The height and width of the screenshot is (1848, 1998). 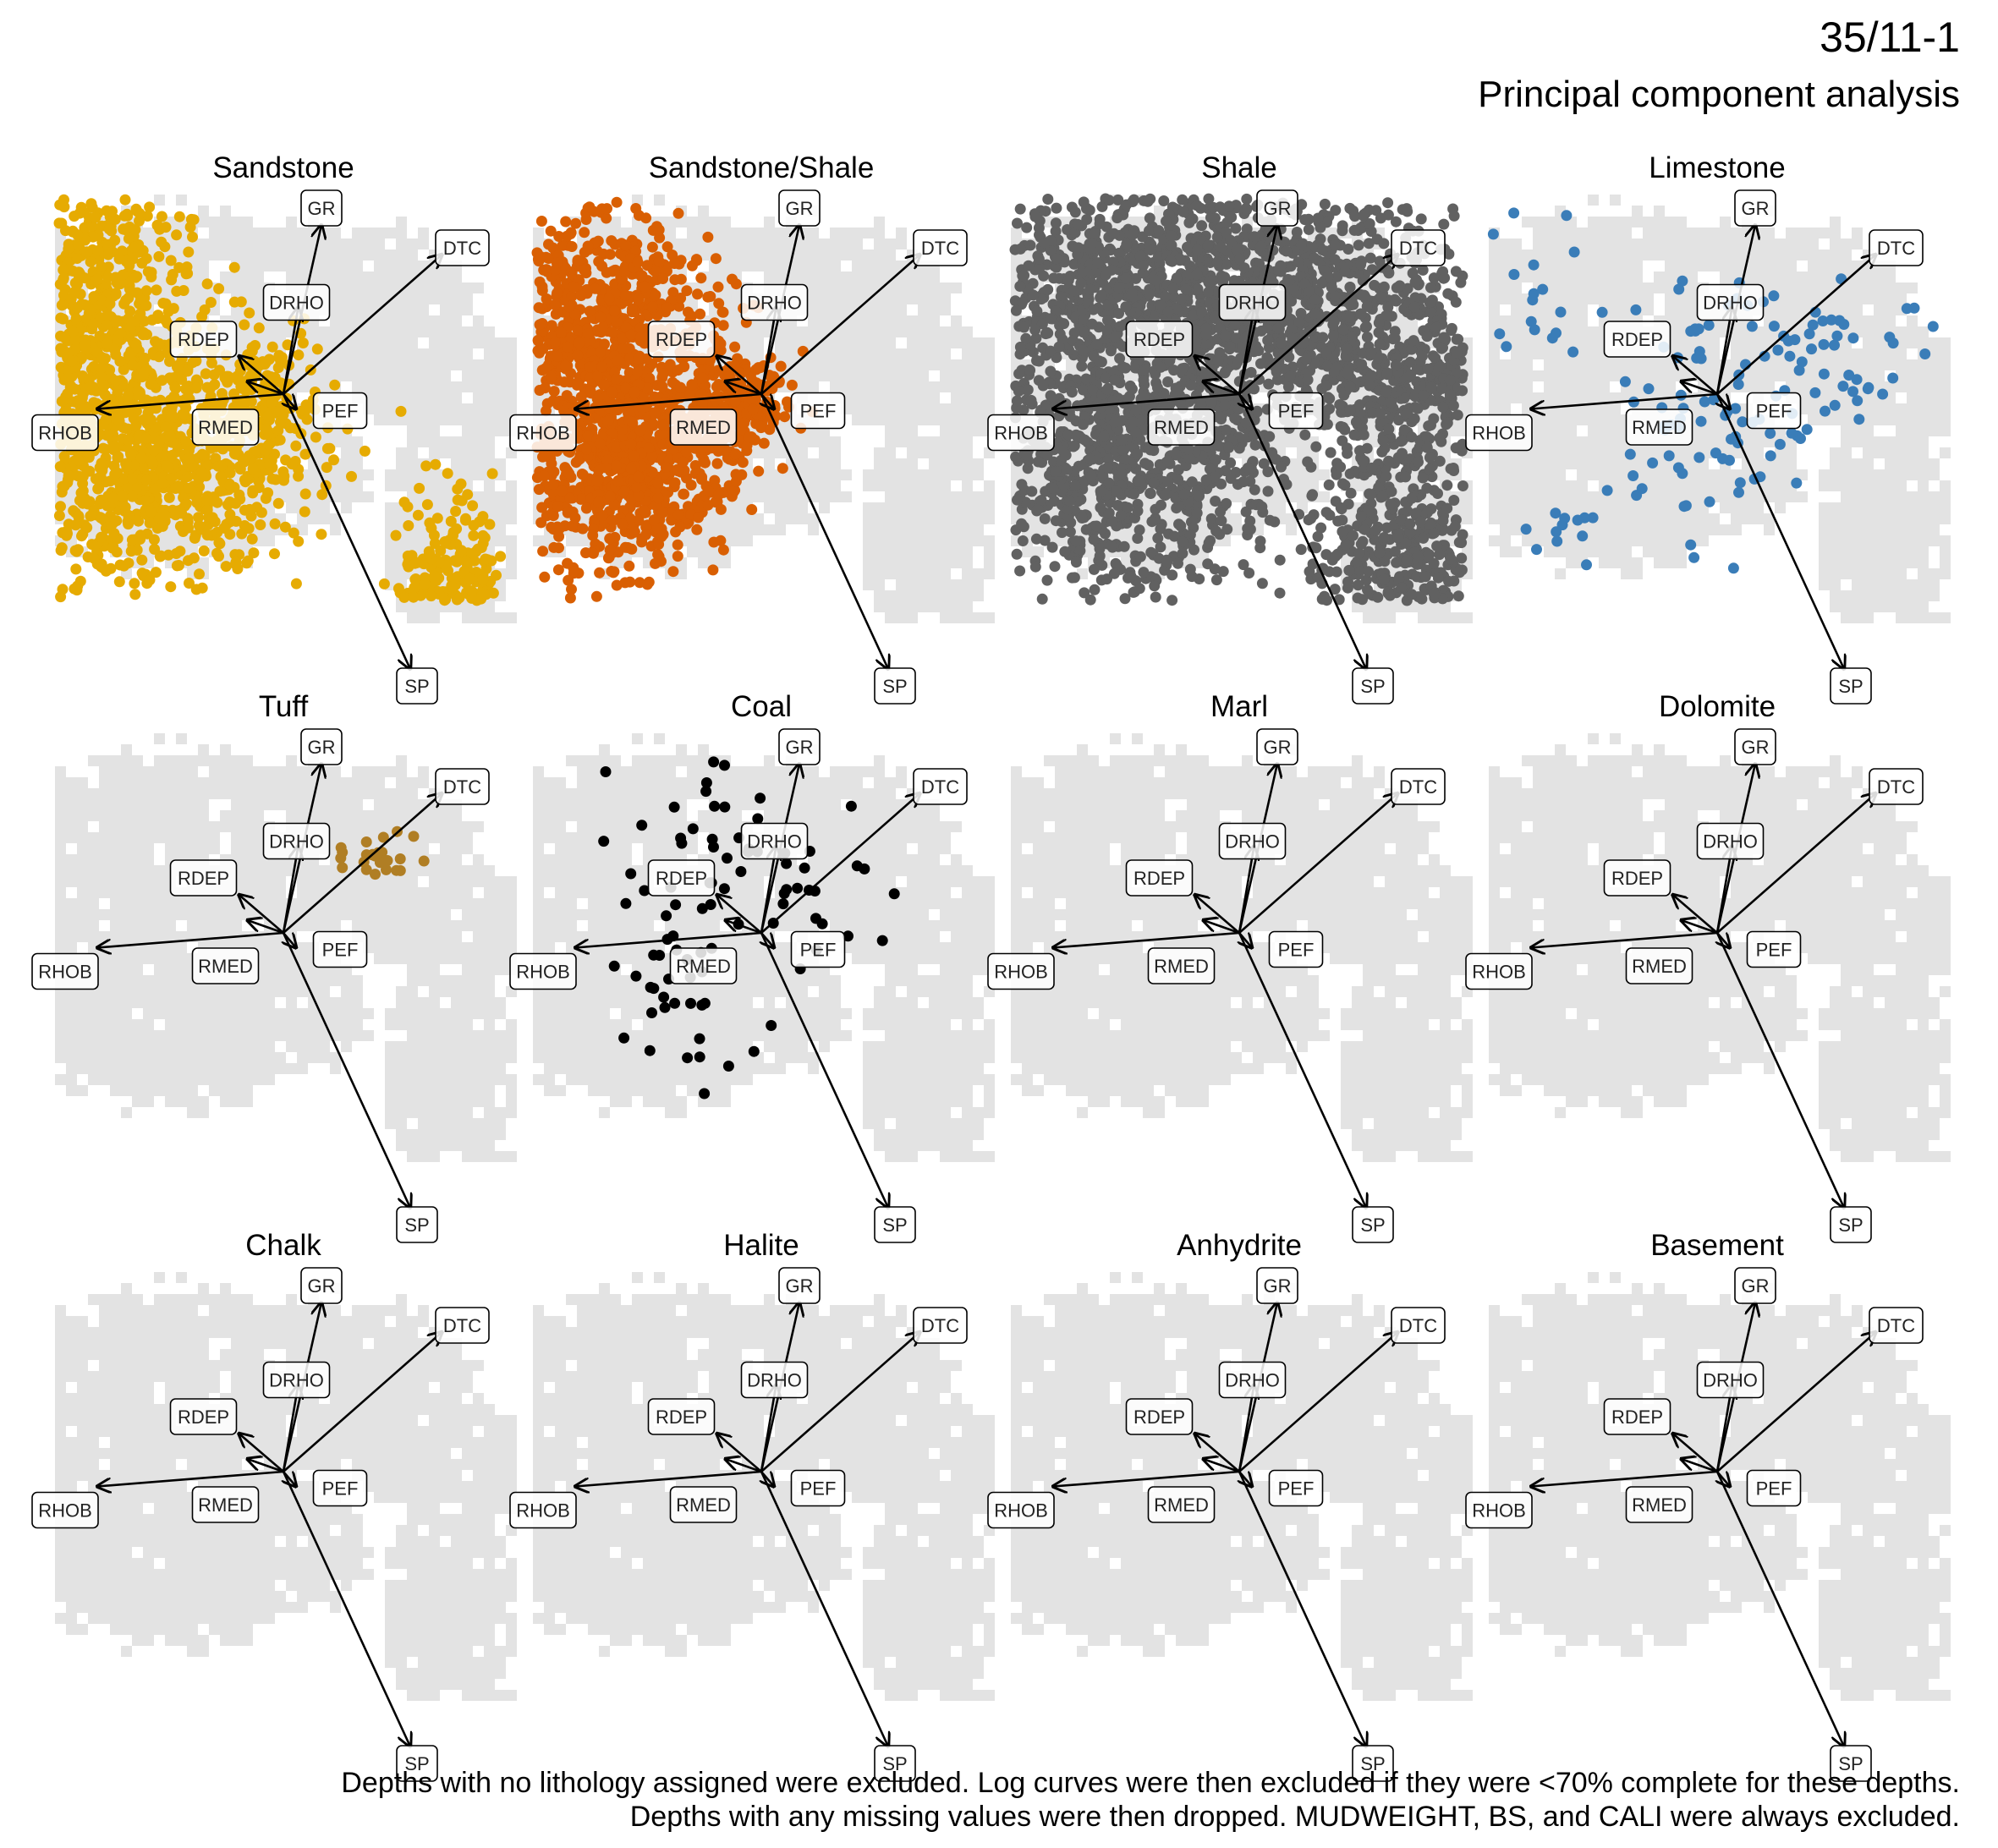 What do you see at coordinates (703, 427) in the screenshot?
I see `label-text: RMED` at bounding box center [703, 427].